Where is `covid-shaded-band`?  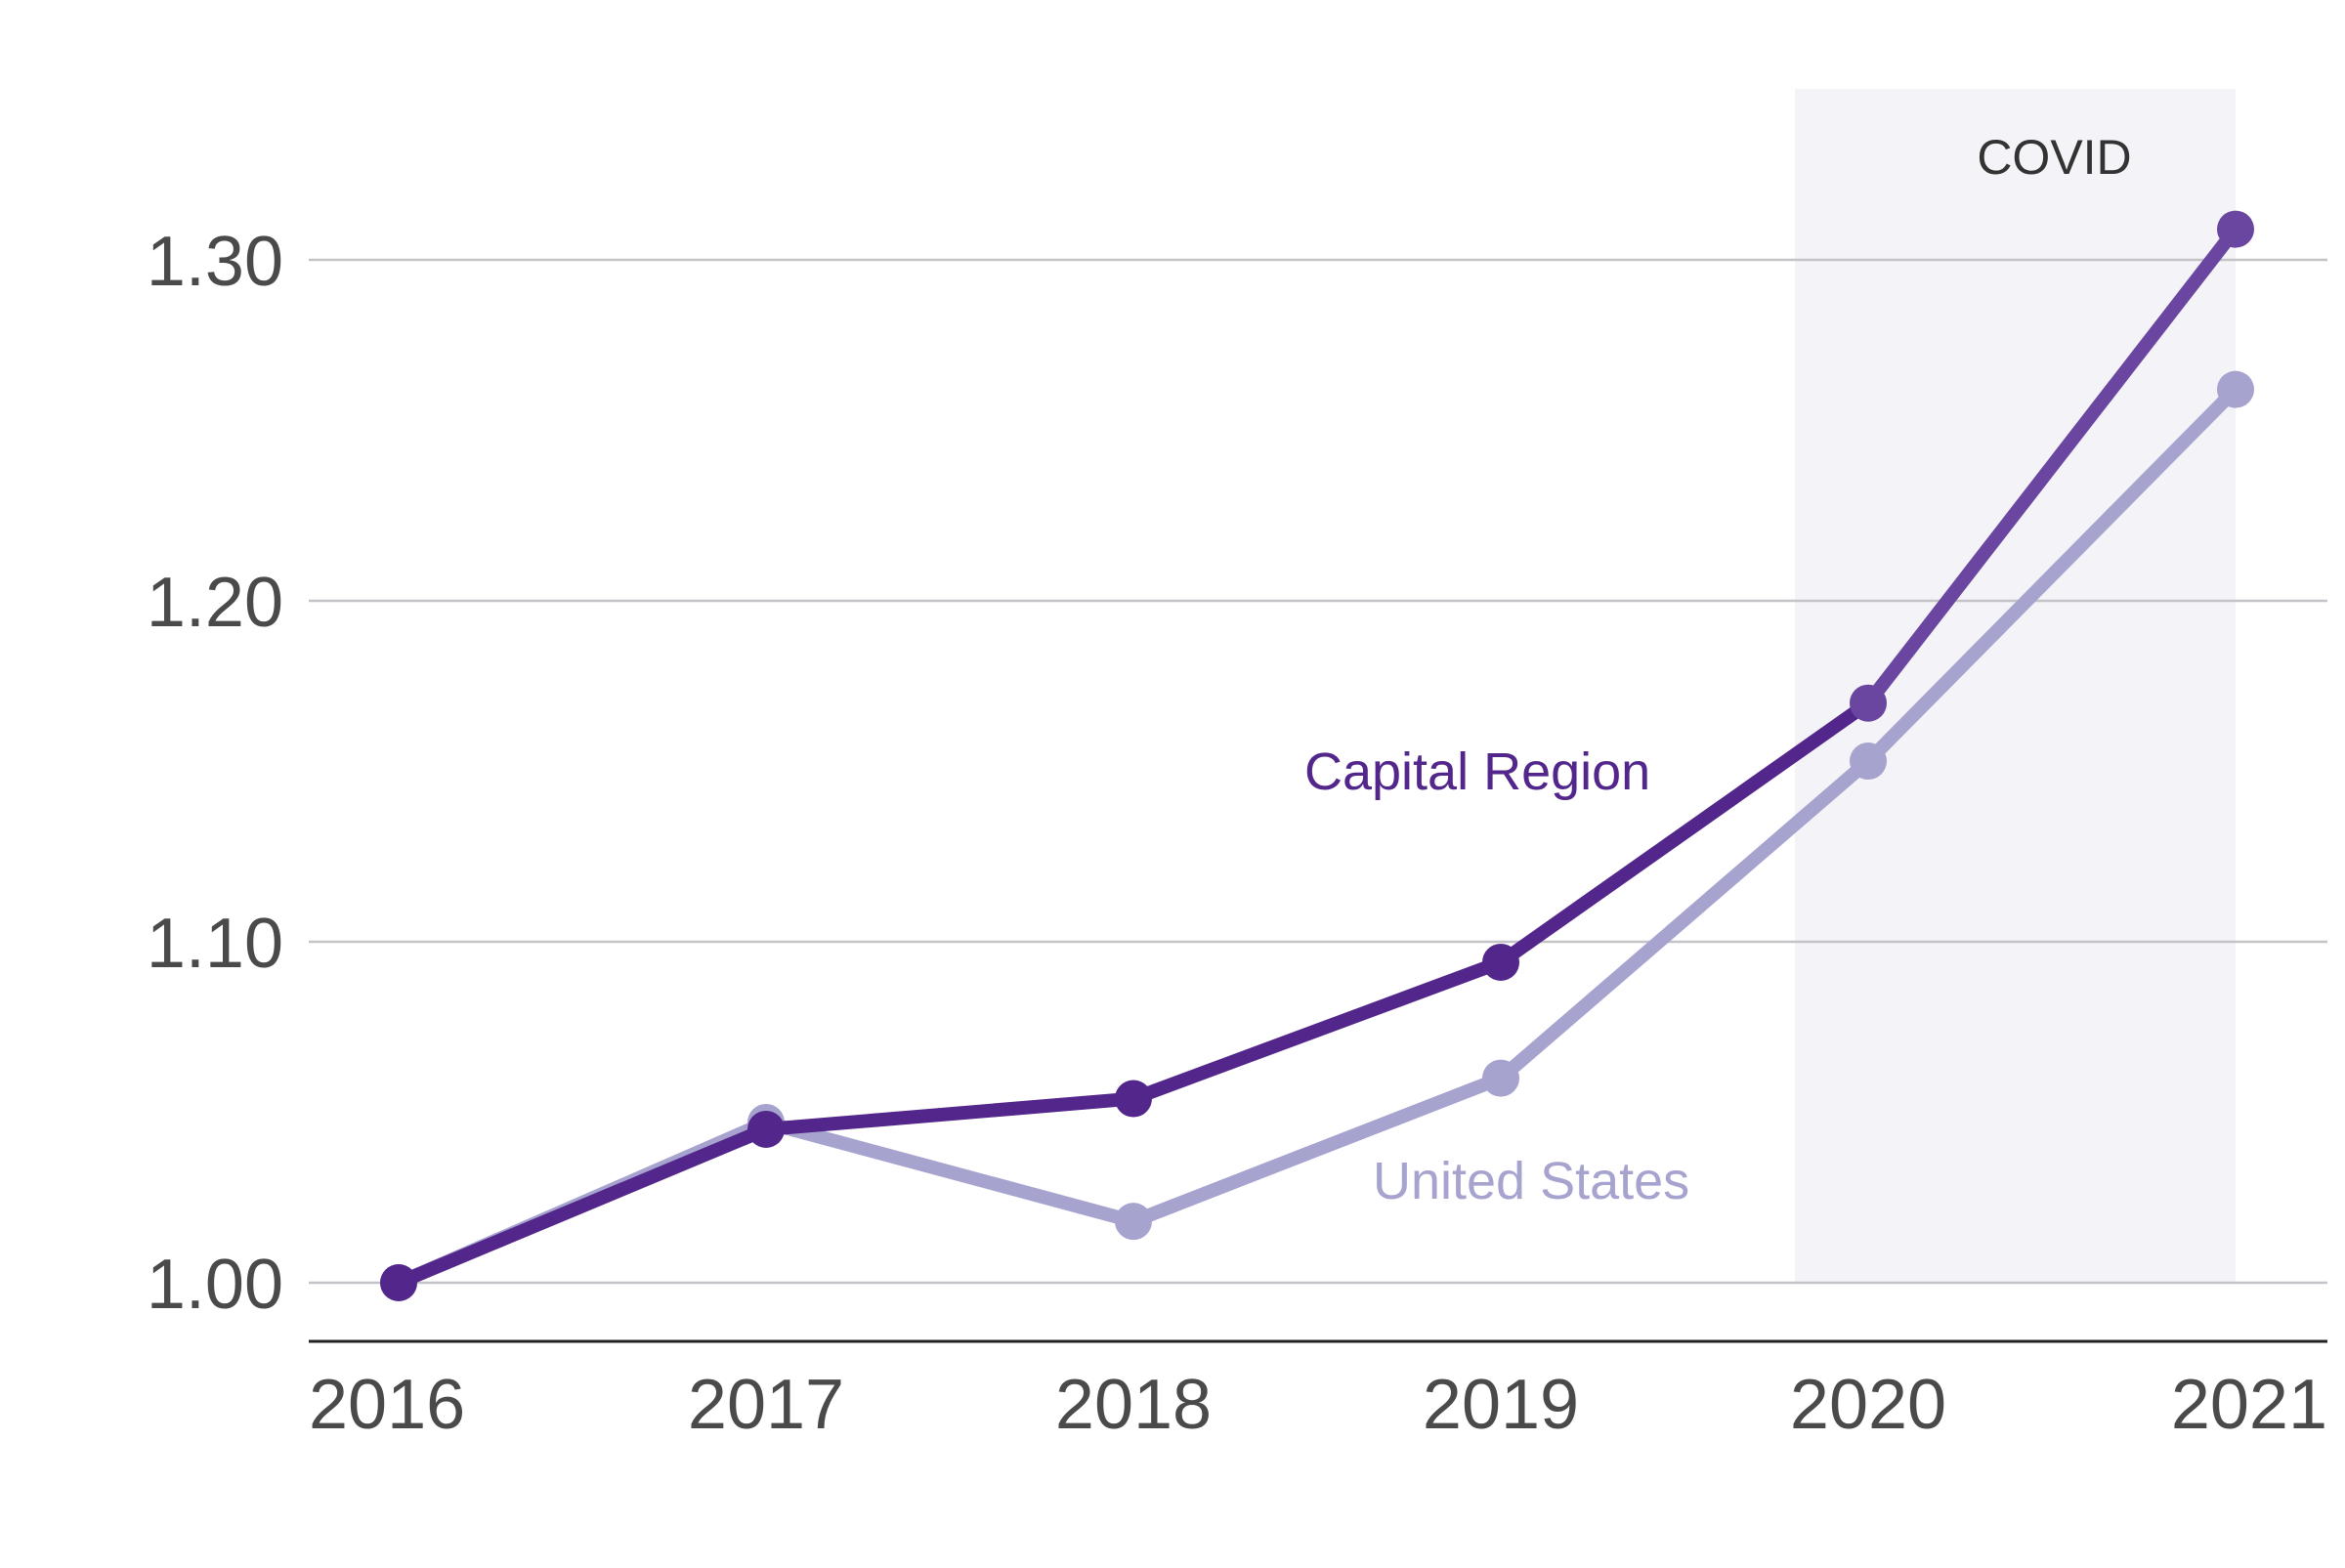 covid-shaded-band is located at coordinates (2015, 686).